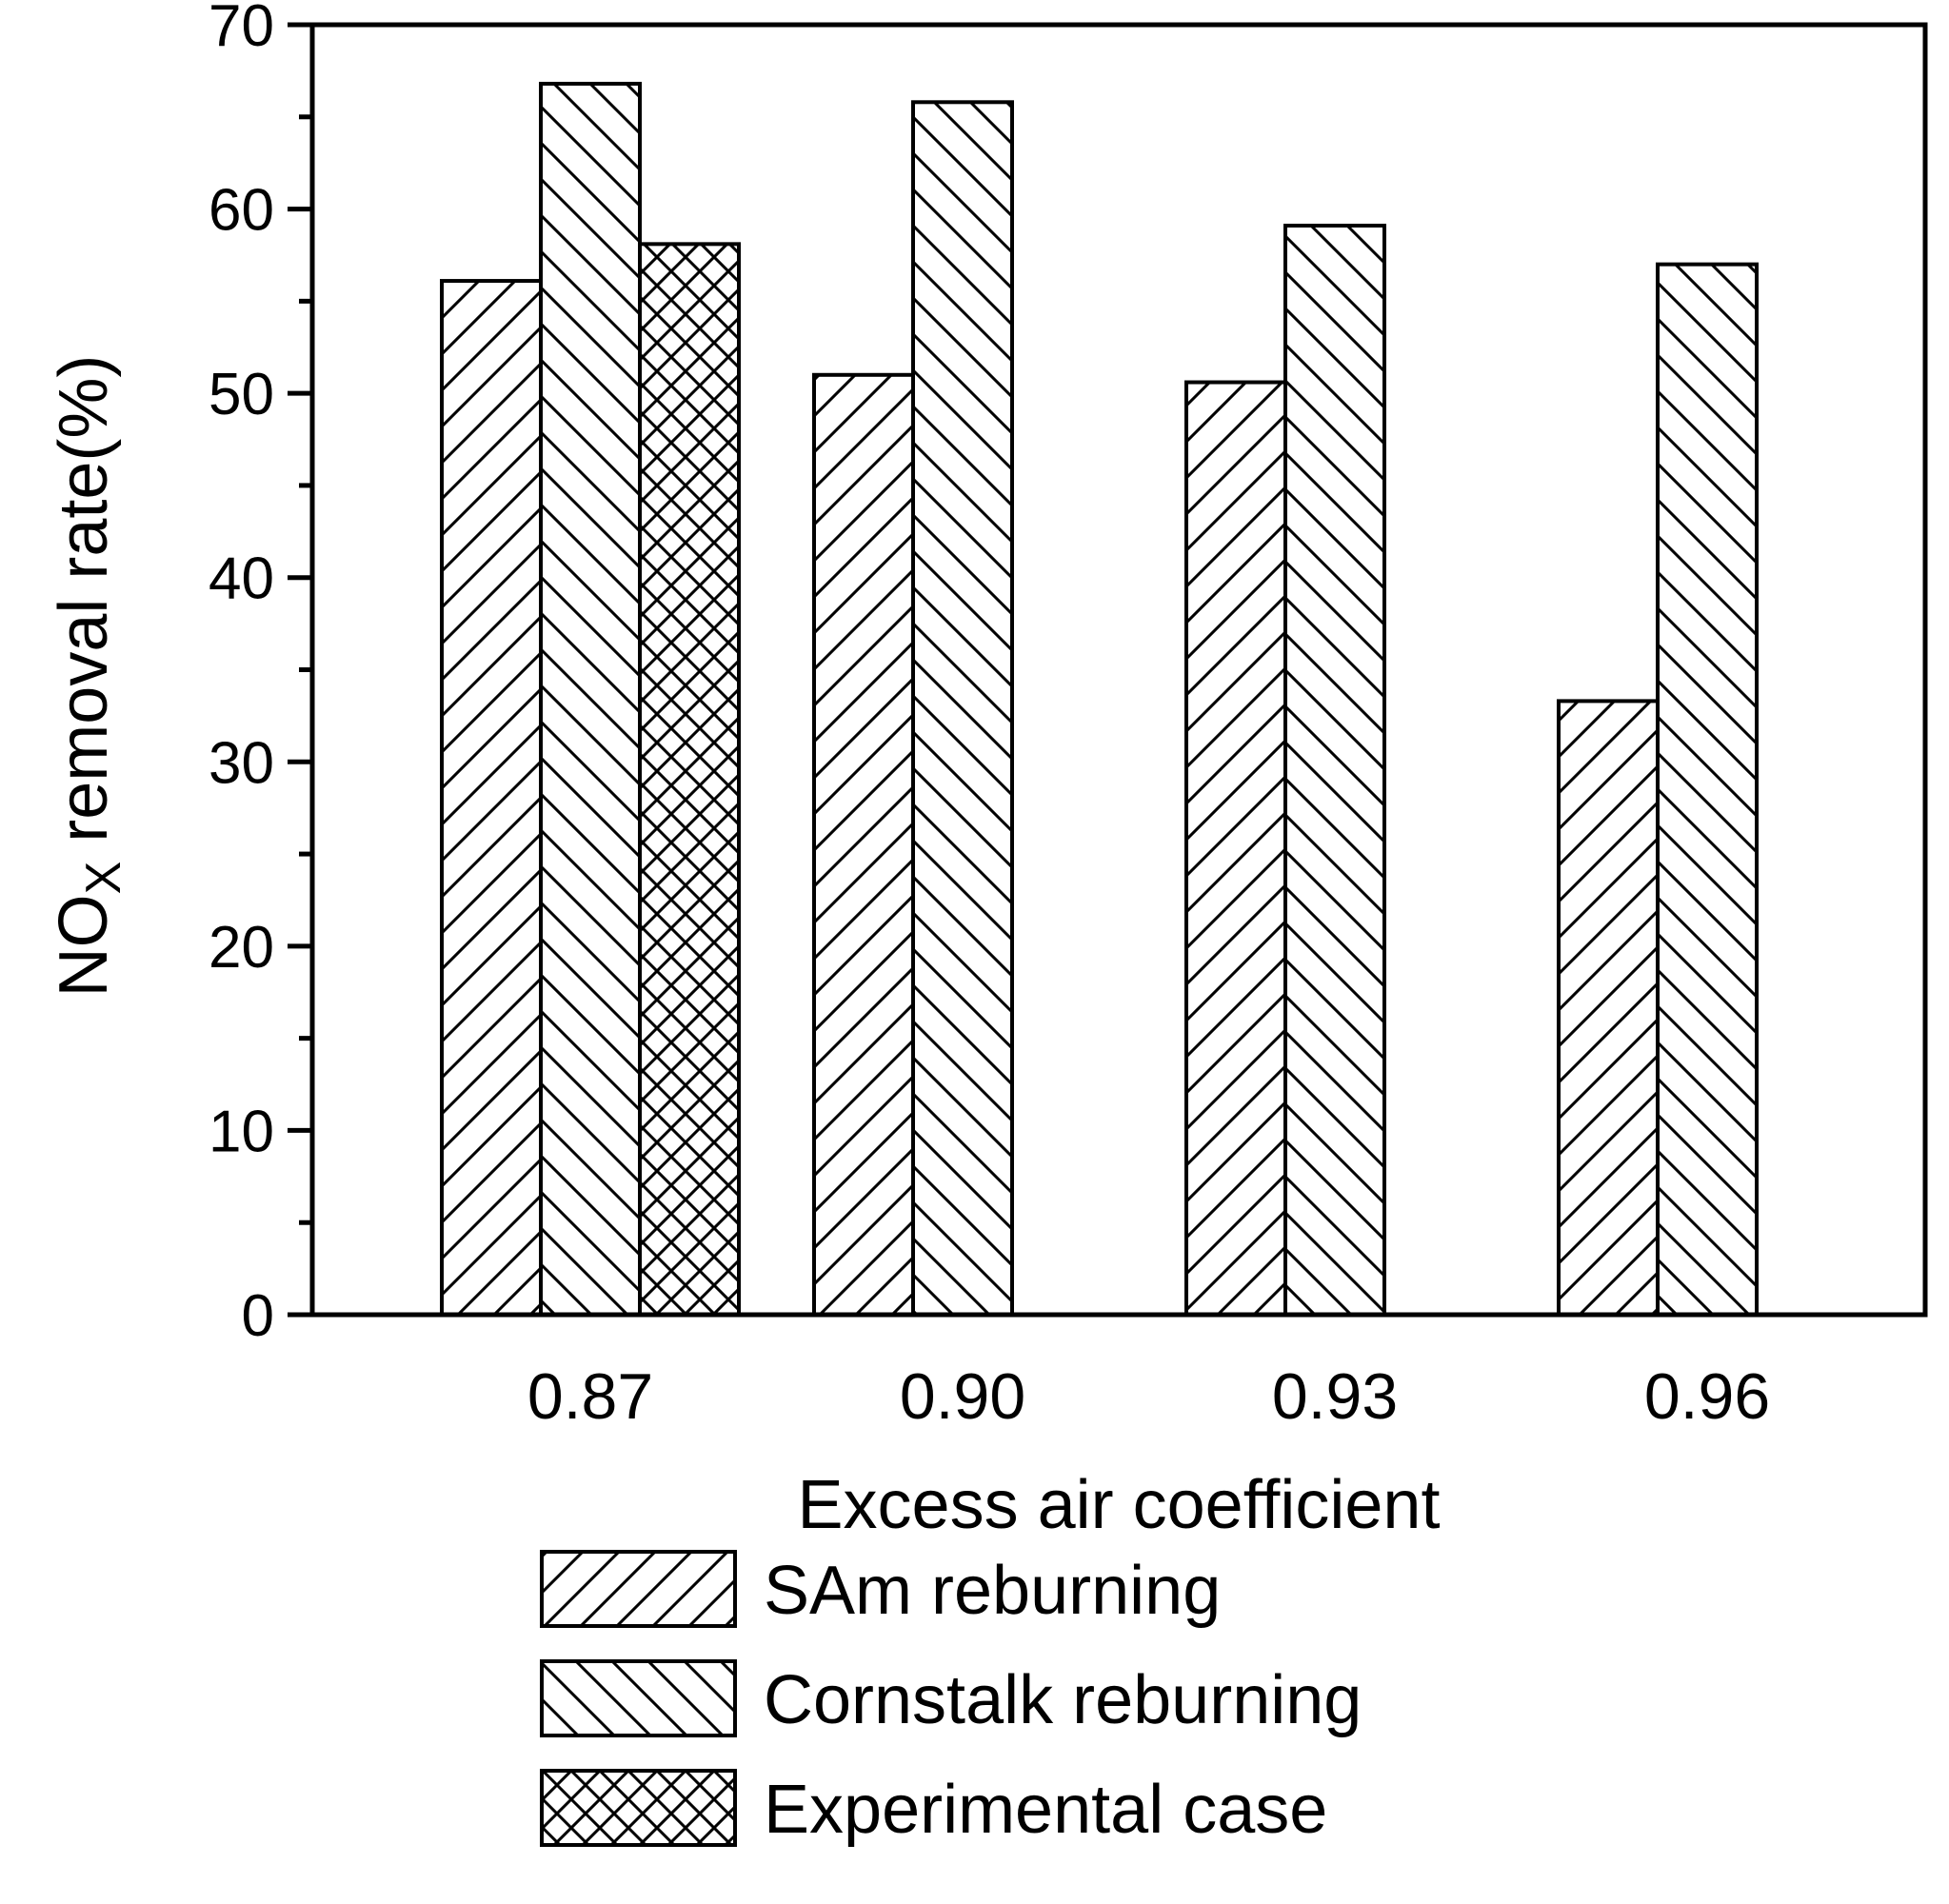 This screenshot has width=1949, height=1904. What do you see at coordinates (1334, 770) in the screenshot?
I see `bar-cornstalk-reburning-0.93` at bounding box center [1334, 770].